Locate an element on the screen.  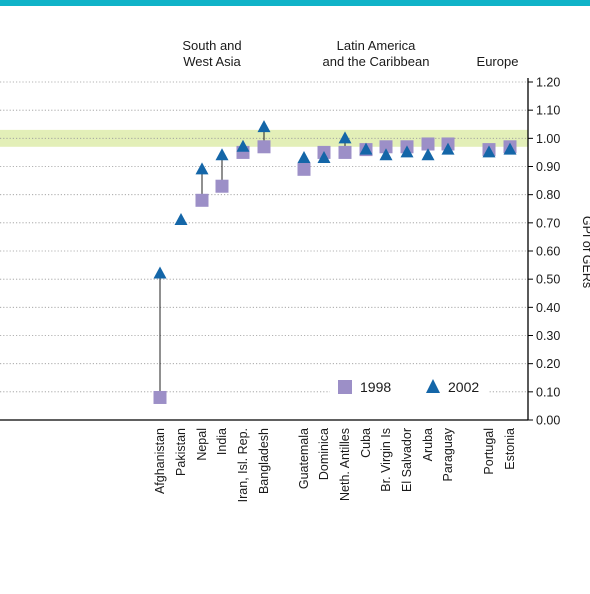
y-tick-label: 0.80 is located at coordinates (548, 195).